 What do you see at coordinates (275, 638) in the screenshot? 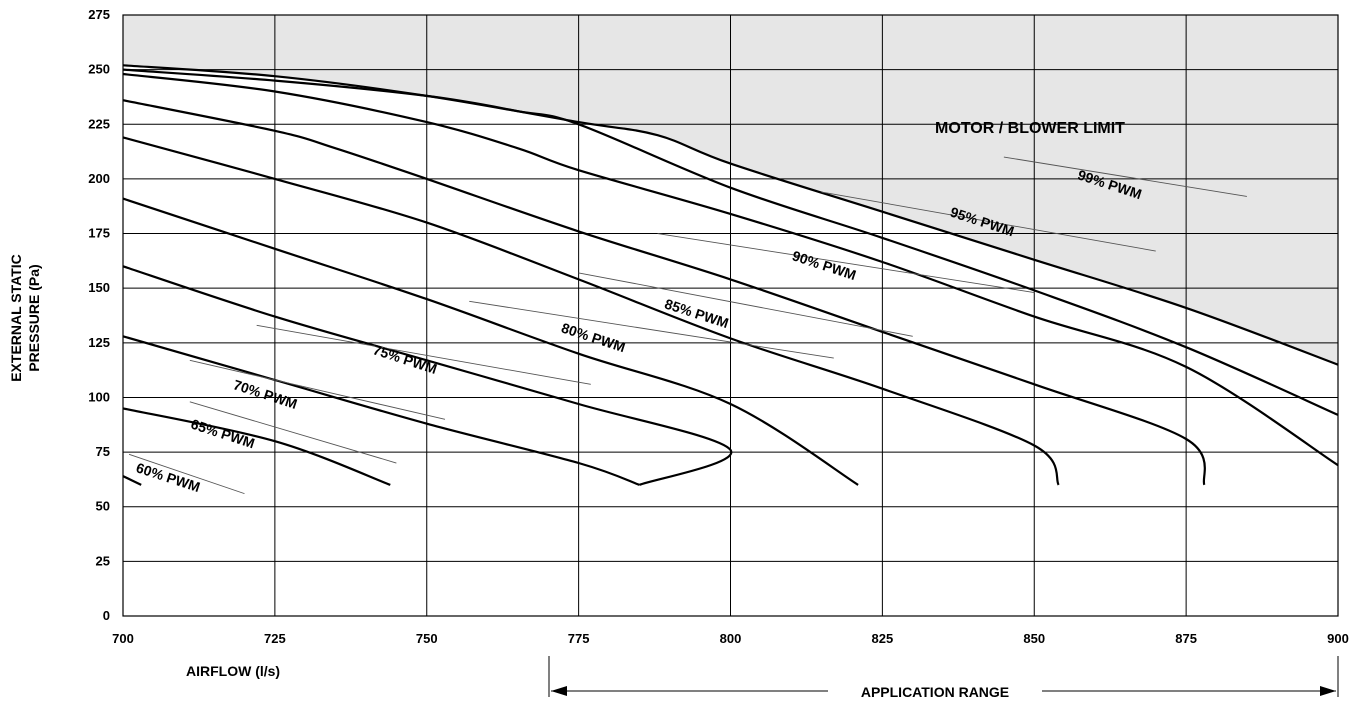
I see `x-tick-725: 725` at bounding box center [275, 638].